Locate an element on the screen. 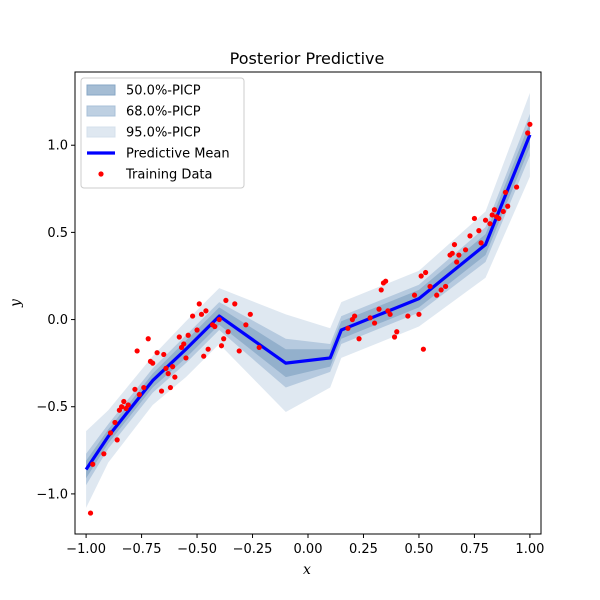 The image size is (600, 600). legend-label: 95.0%-PICP is located at coordinates (163, 133).